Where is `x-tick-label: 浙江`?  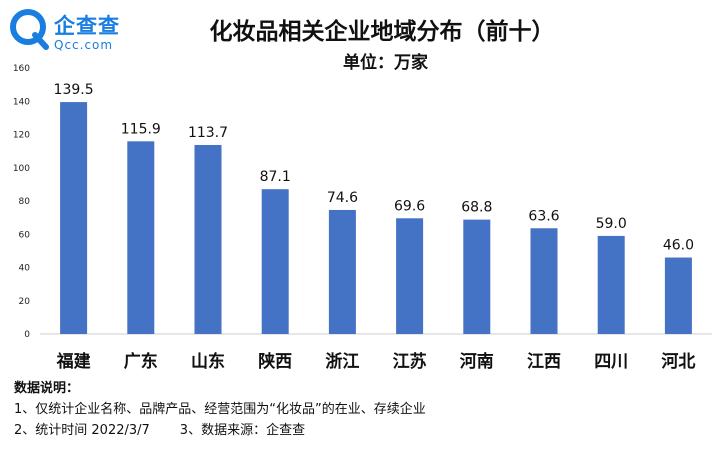
x-tick-label: 浙江 is located at coordinates (342, 361).